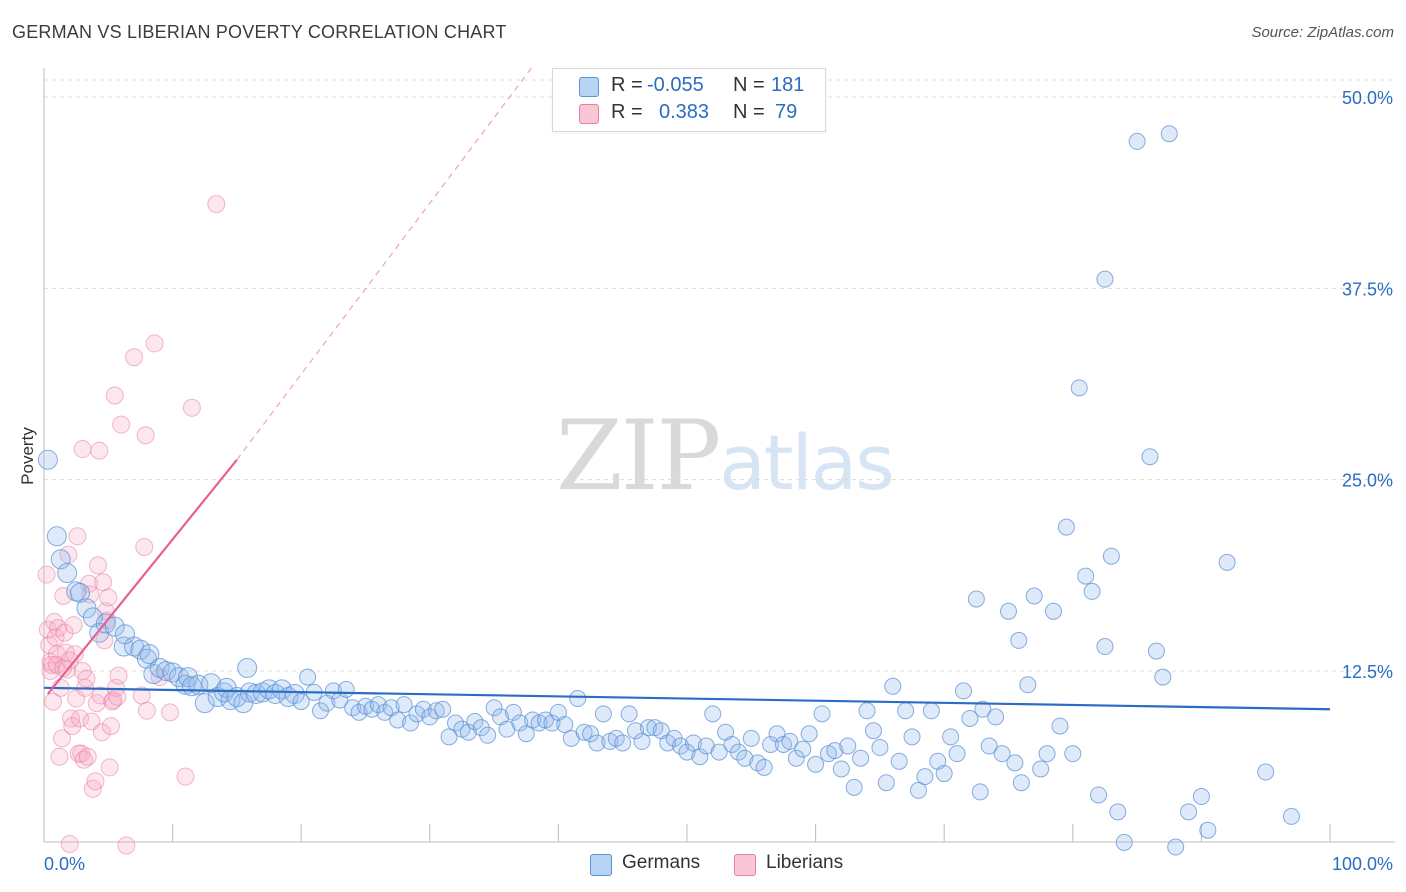  What do you see at coordinates (64, 864) in the screenshot?
I see `x-tick-label: 0.0%` at bounding box center [64, 864].